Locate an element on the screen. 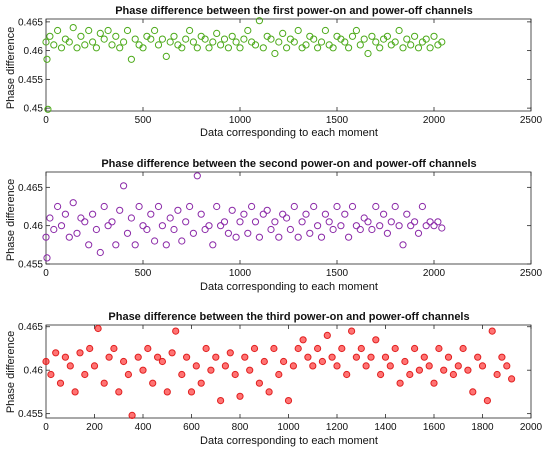 The image size is (550, 453). x-tick-label: 500 is located at coordinates (143, 273).